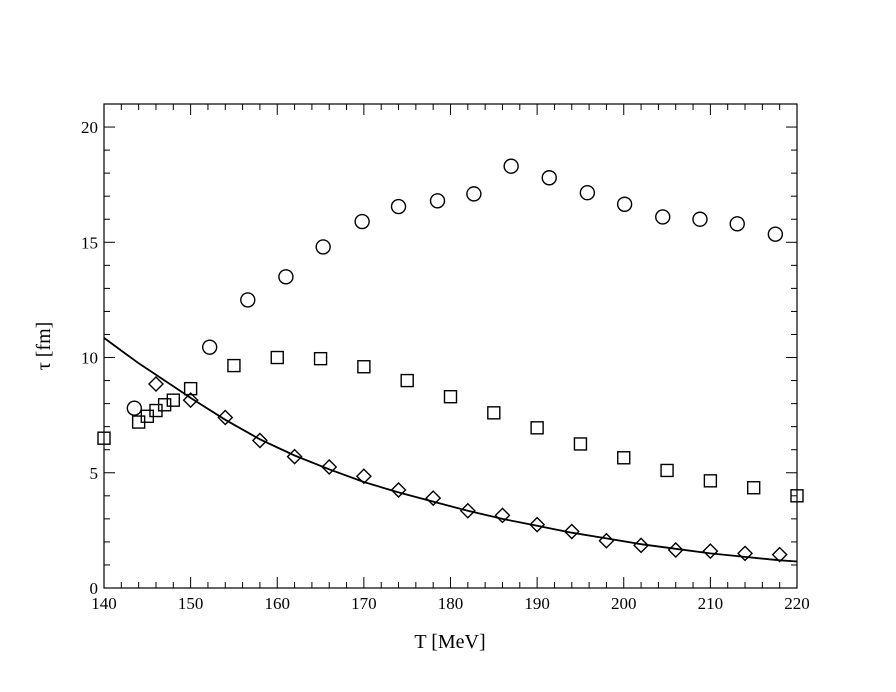  What do you see at coordinates (624, 603) in the screenshot?
I see `x-tick-label: 200` at bounding box center [624, 603].